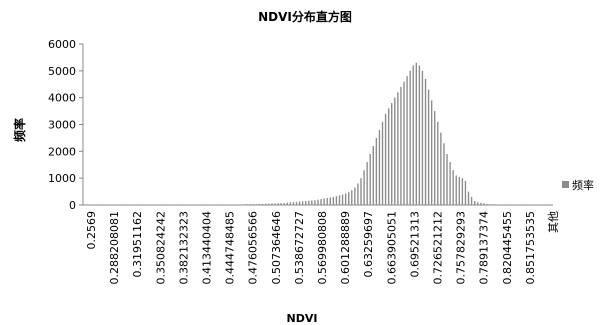  What do you see at coordinates (19, 130) in the screenshot?
I see `y-axis-label: 频率` at bounding box center [19, 130].